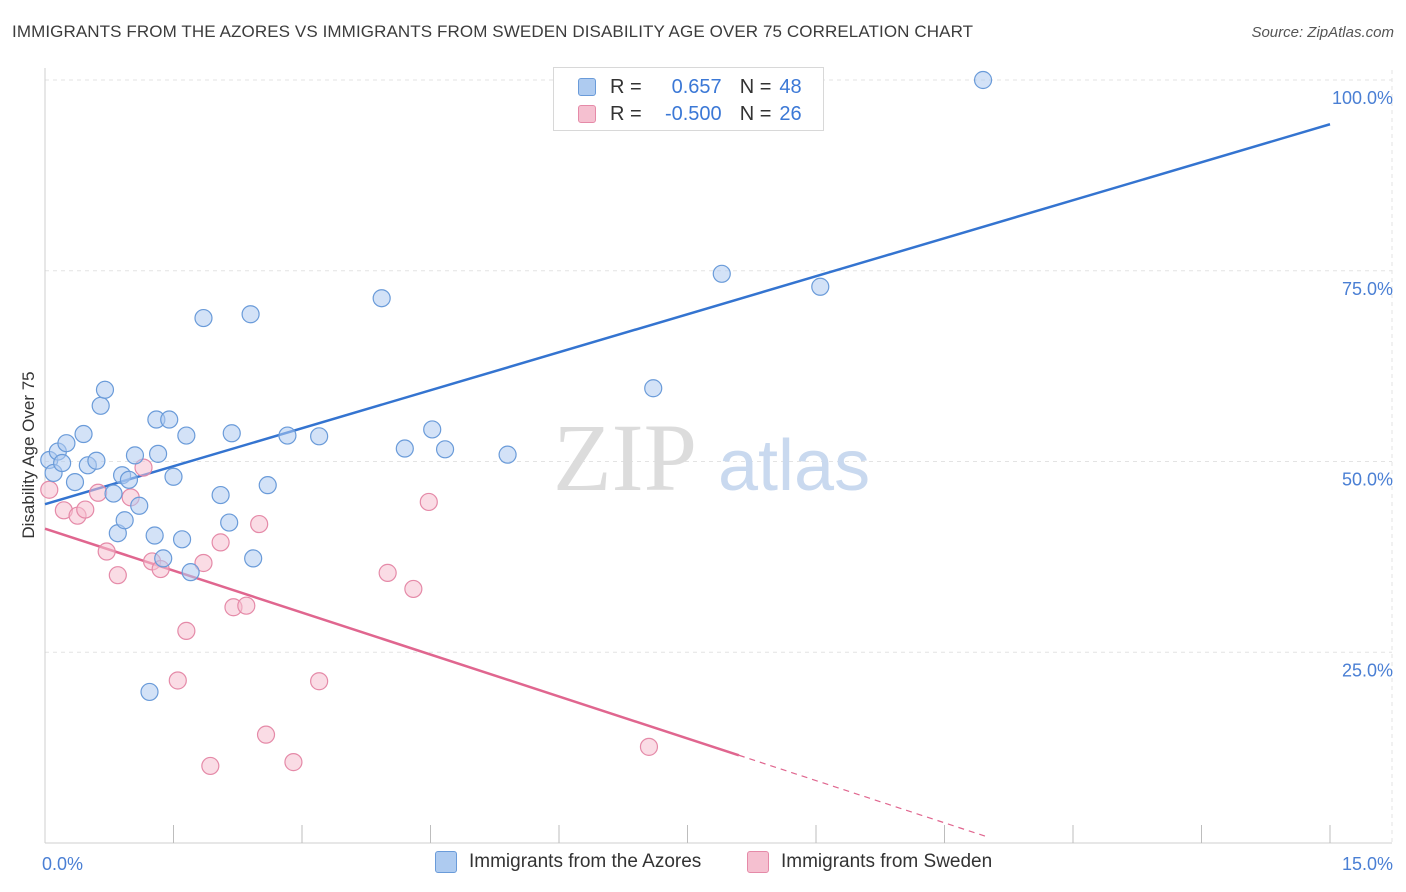 This screenshot has width=1406, height=892. Describe the element at coordinates (790, 86) in the screenshot. I see `n-value: 48` at that location.